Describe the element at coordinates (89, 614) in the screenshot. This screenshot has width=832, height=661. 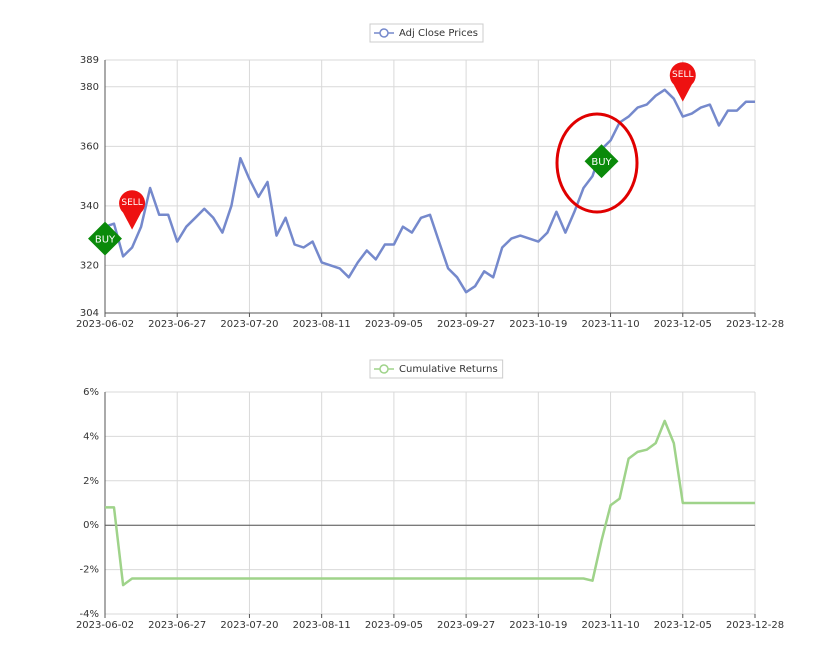
I see `y-tick-label: -4%` at that location.